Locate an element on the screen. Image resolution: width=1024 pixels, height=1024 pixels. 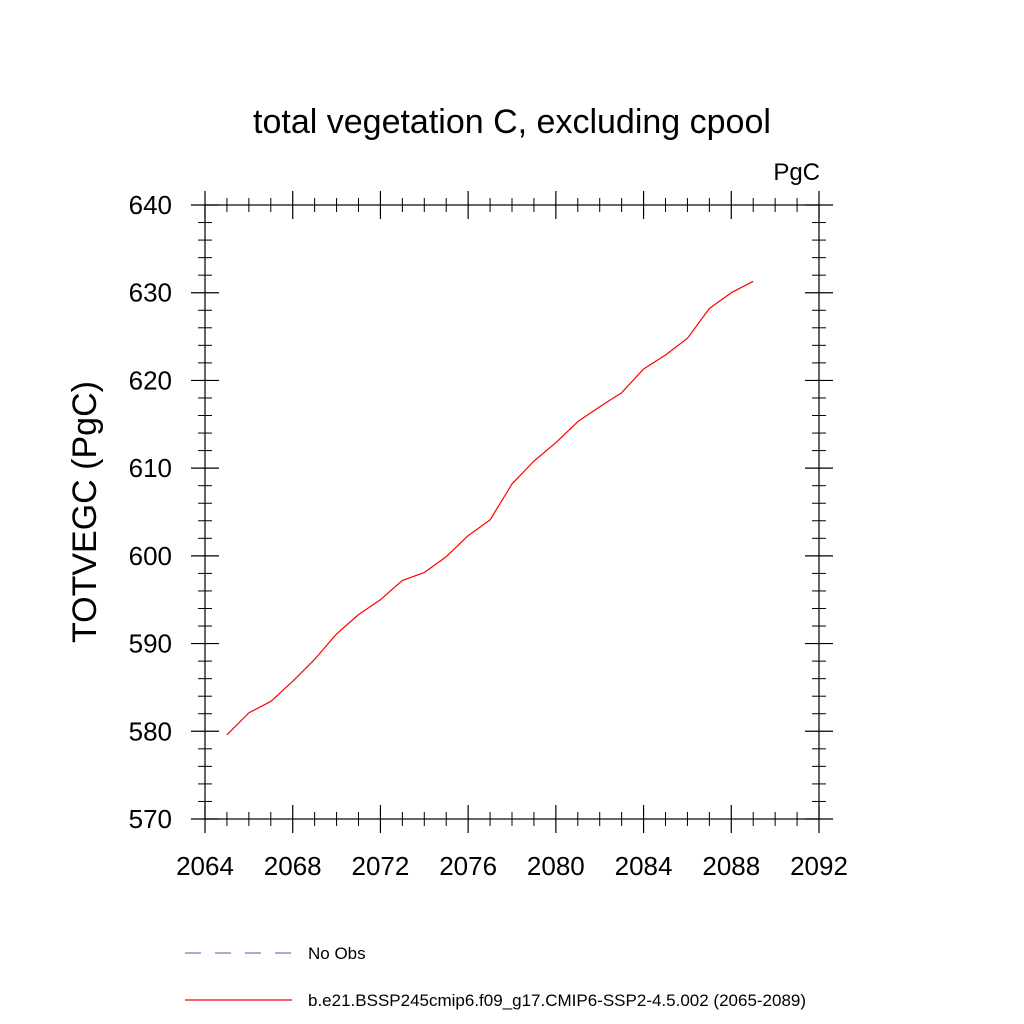
units-label: PgC is located at coordinates (796, 172).